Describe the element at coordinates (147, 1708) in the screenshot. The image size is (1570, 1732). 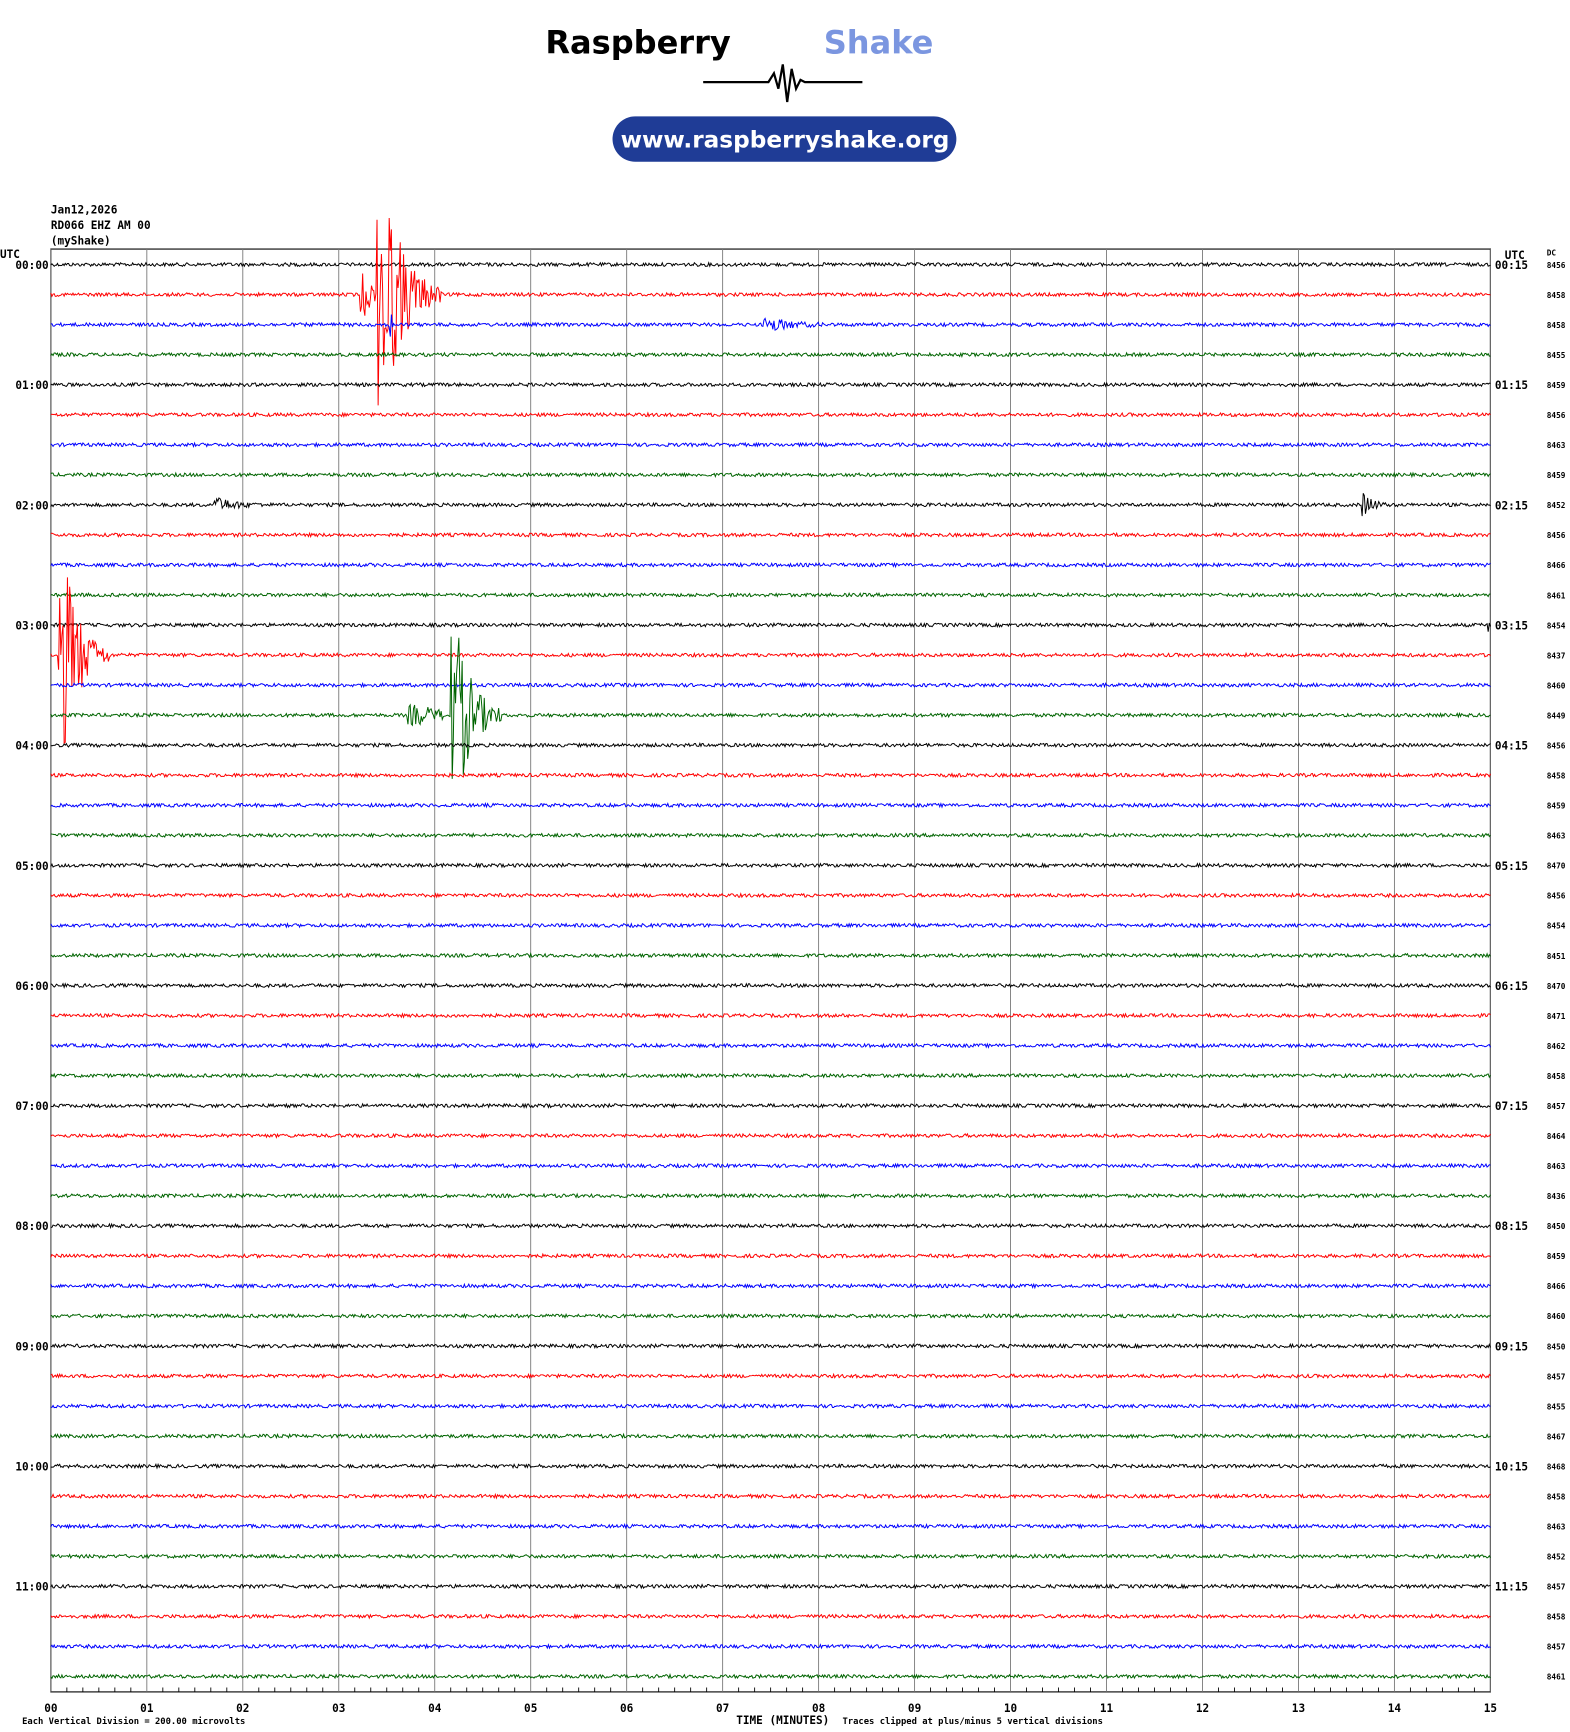
I see `minute-label: 01` at that location.